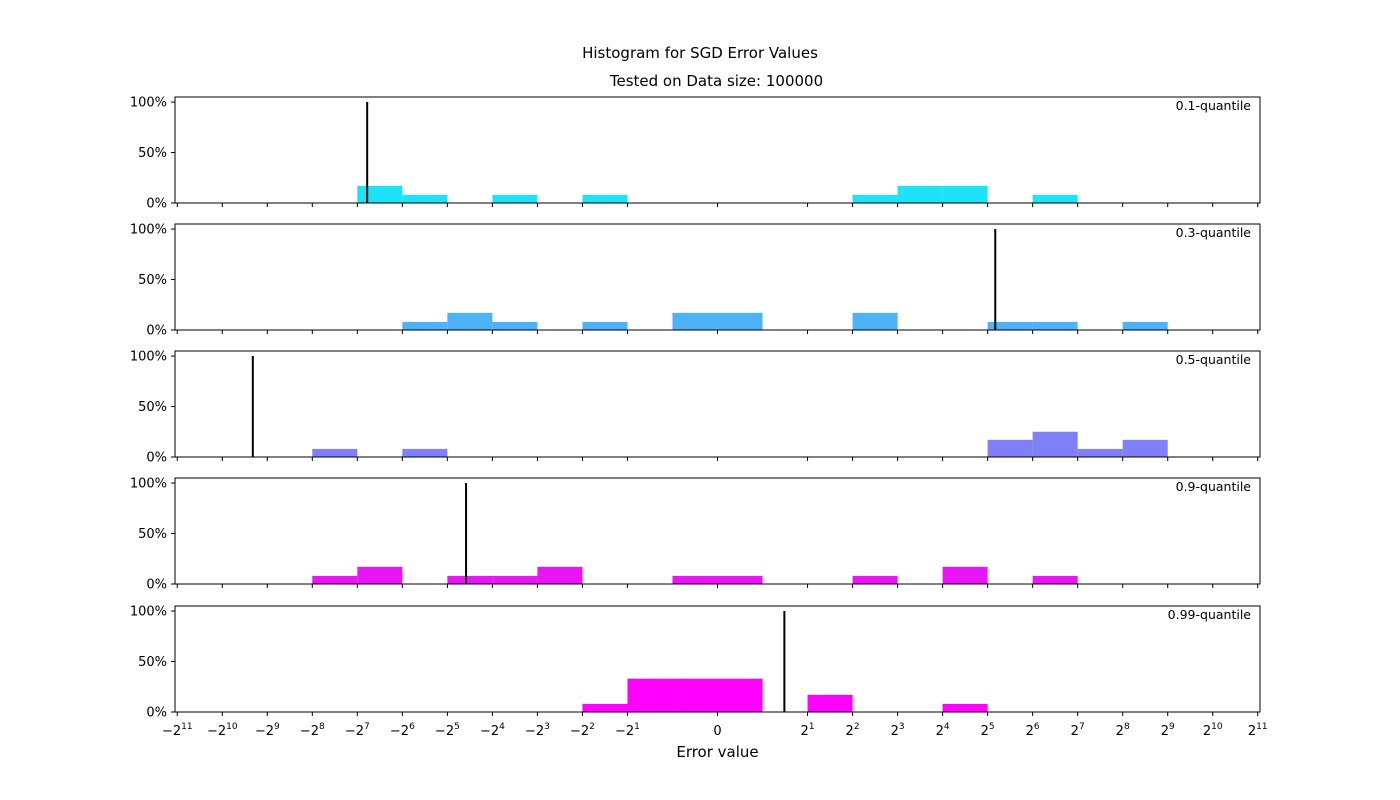 This screenshot has width=1400, height=800. Describe the element at coordinates (177, 730) in the screenshot. I see `x-tick-label: −211` at that location.